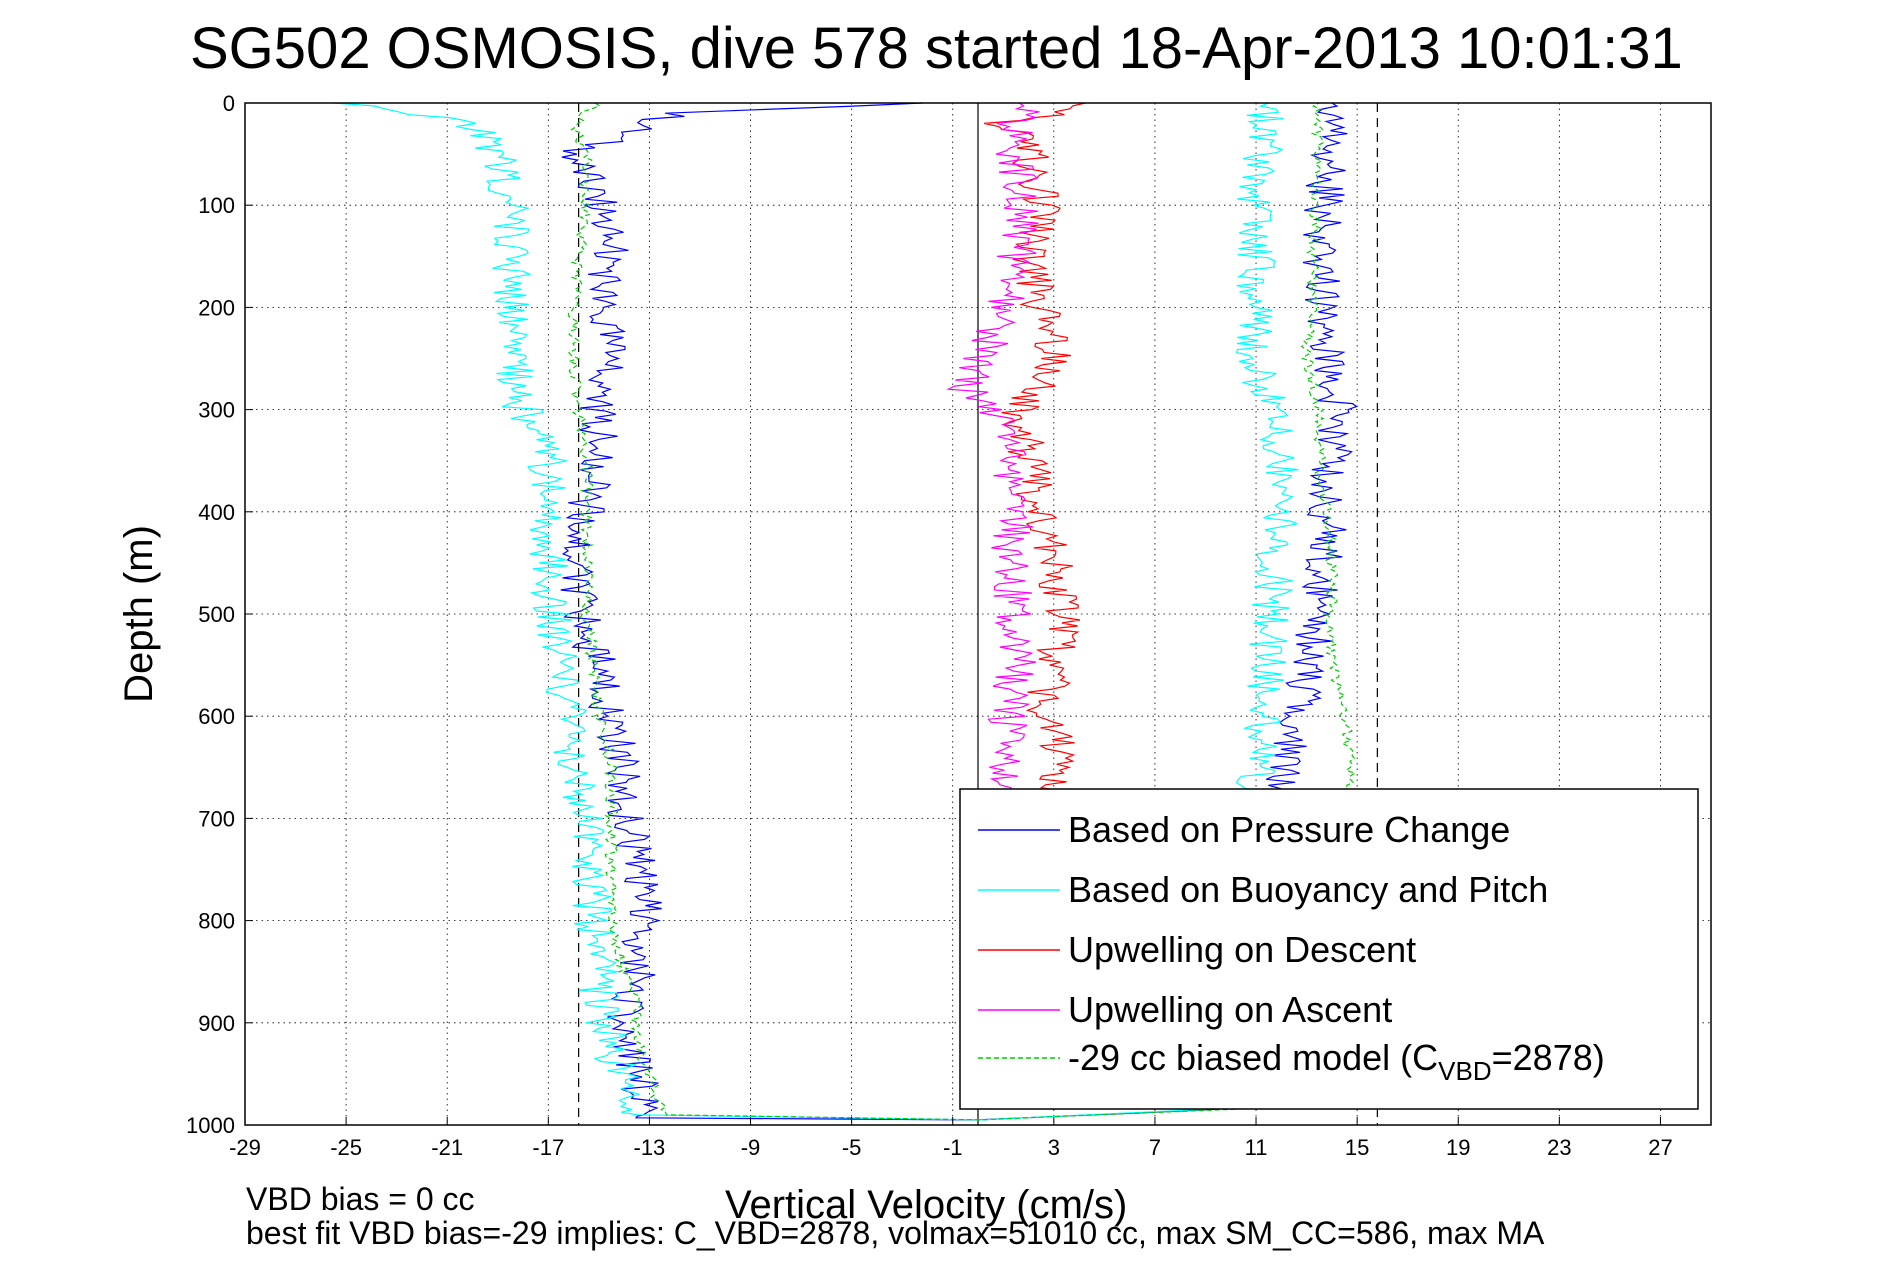 The image size is (1891, 1262). Describe the element at coordinates (548, 1147) in the screenshot. I see `x-tick-label: -17` at that location.